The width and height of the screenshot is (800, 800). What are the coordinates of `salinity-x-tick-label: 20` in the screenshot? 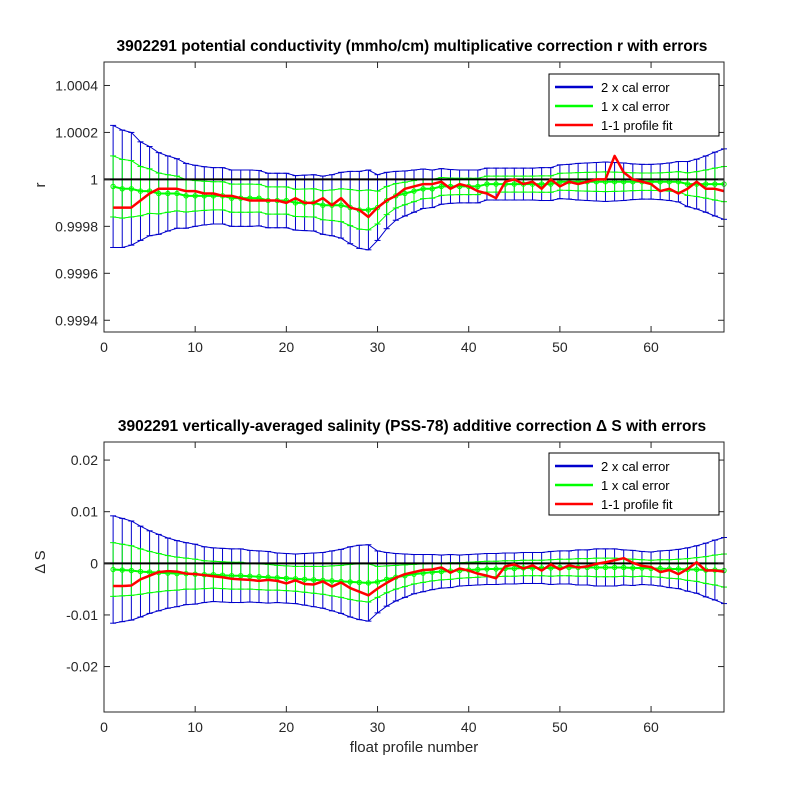 It's located at (287, 727).